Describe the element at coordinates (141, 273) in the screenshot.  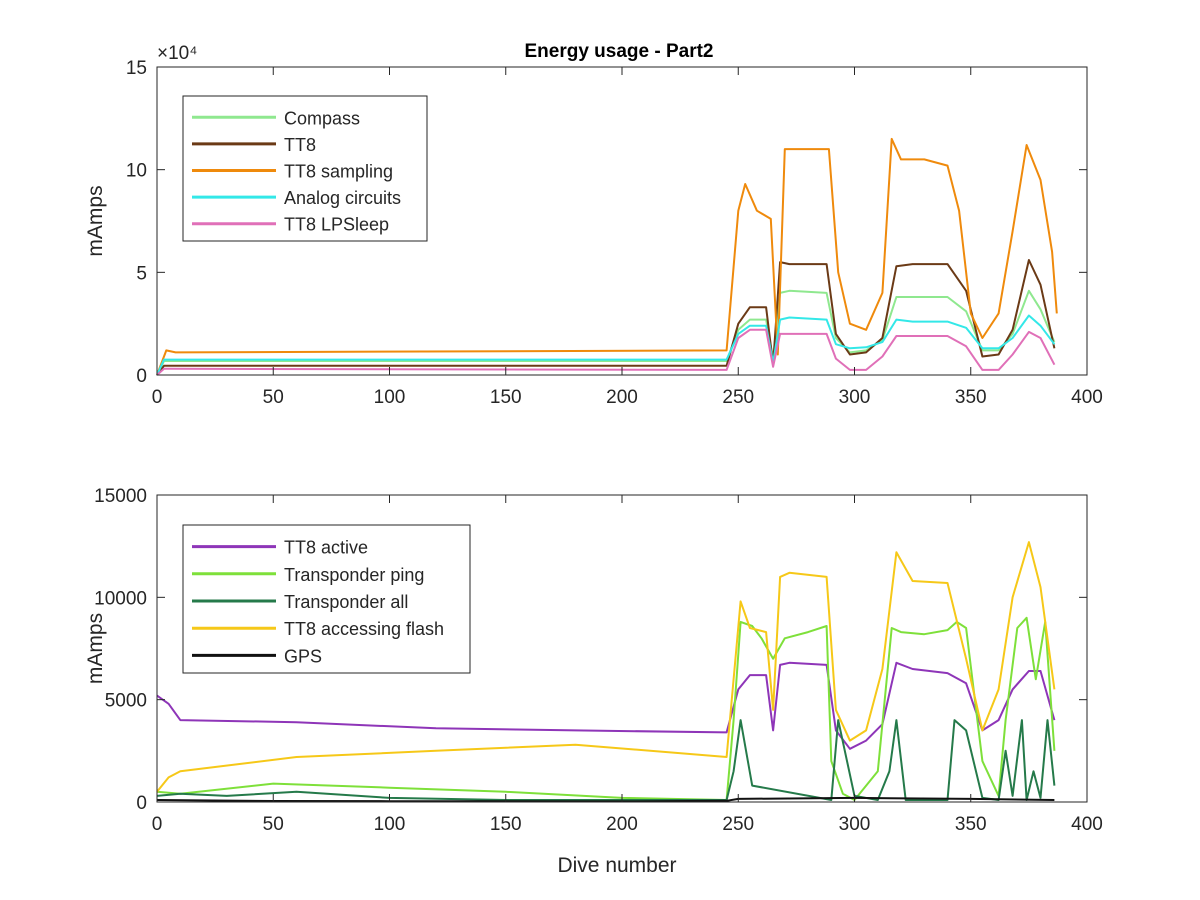
I see `y-tick-label: 5` at that location.